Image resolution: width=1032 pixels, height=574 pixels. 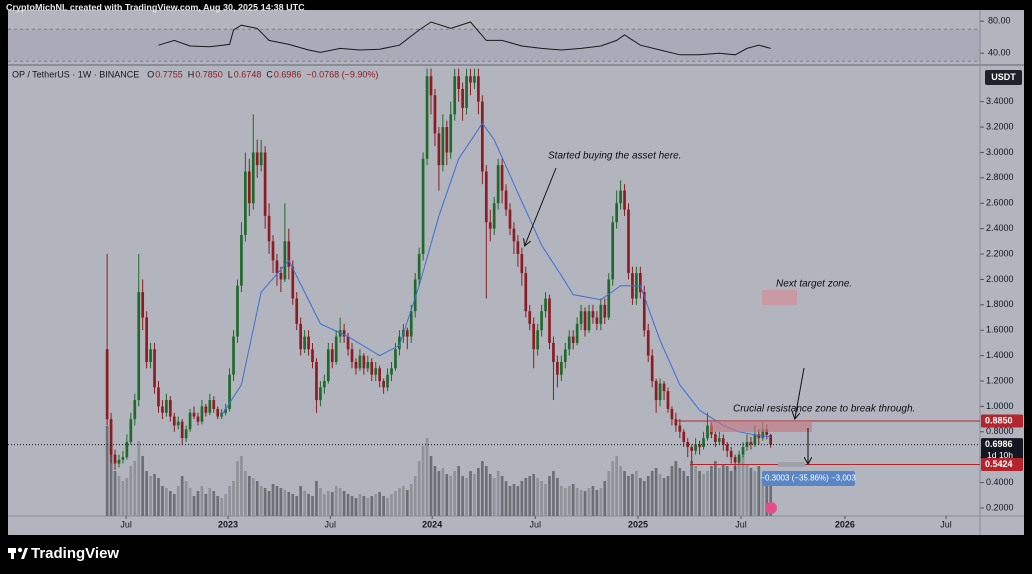 What do you see at coordinates (494, 41) in the screenshot?
I see `rsi-pane` at bounding box center [494, 41].